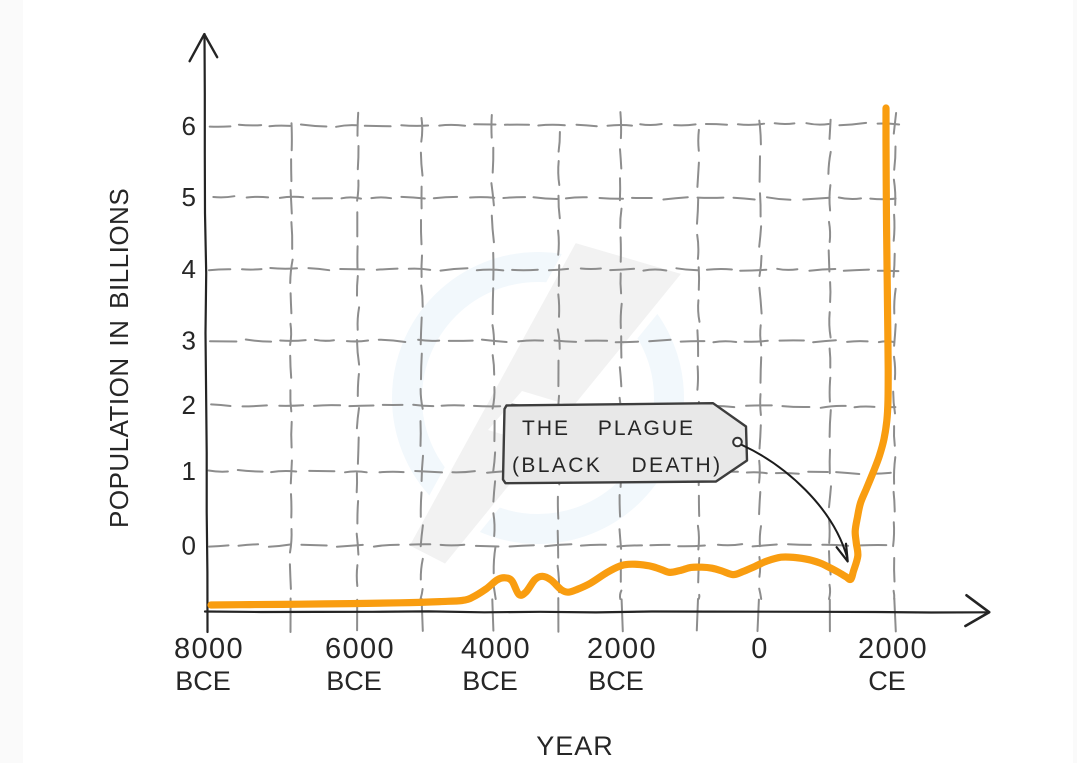  What do you see at coordinates (209, 649) in the screenshot?
I see `svg-text: 8000` at bounding box center [209, 649].